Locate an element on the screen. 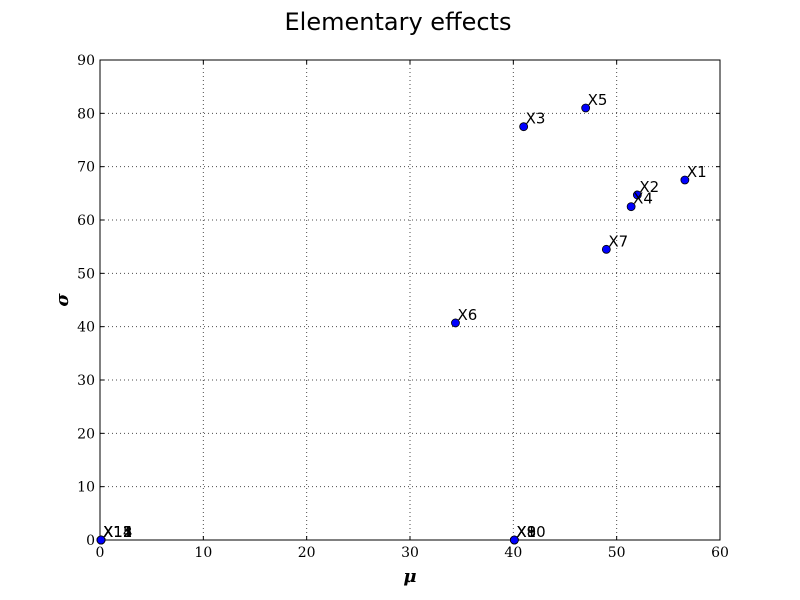 This screenshot has height=600, width=800. y-tick-label: 80 is located at coordinates (86, 114).